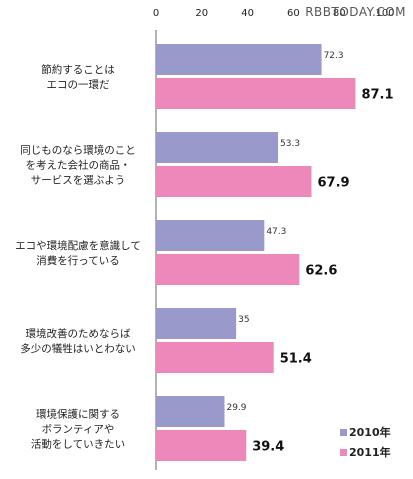 This screenshot has height=479, width=413. I want to click on x-tick-label-4: 80, so click(339, 13).